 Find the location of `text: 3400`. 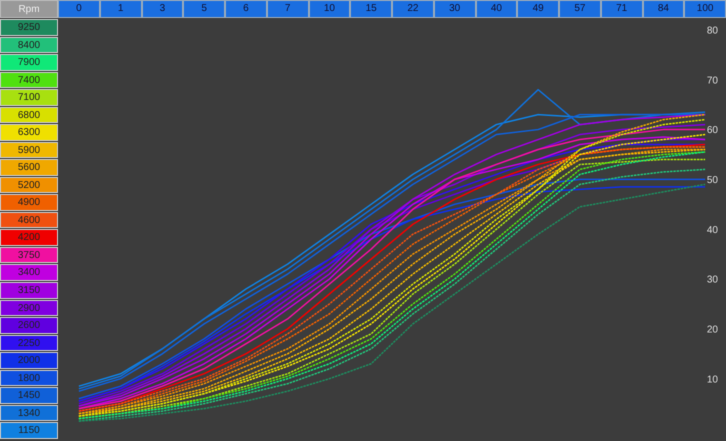

text: 3400 is located at coordinates (29, 272).